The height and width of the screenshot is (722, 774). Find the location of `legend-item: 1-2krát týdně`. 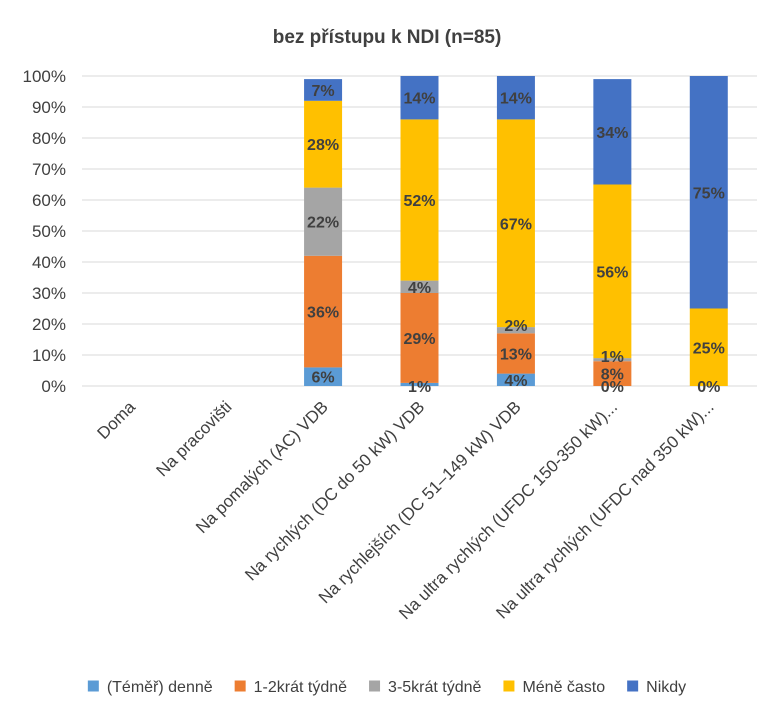

legend-item: 1-2krát týdně is located at coordinates (290, 687).